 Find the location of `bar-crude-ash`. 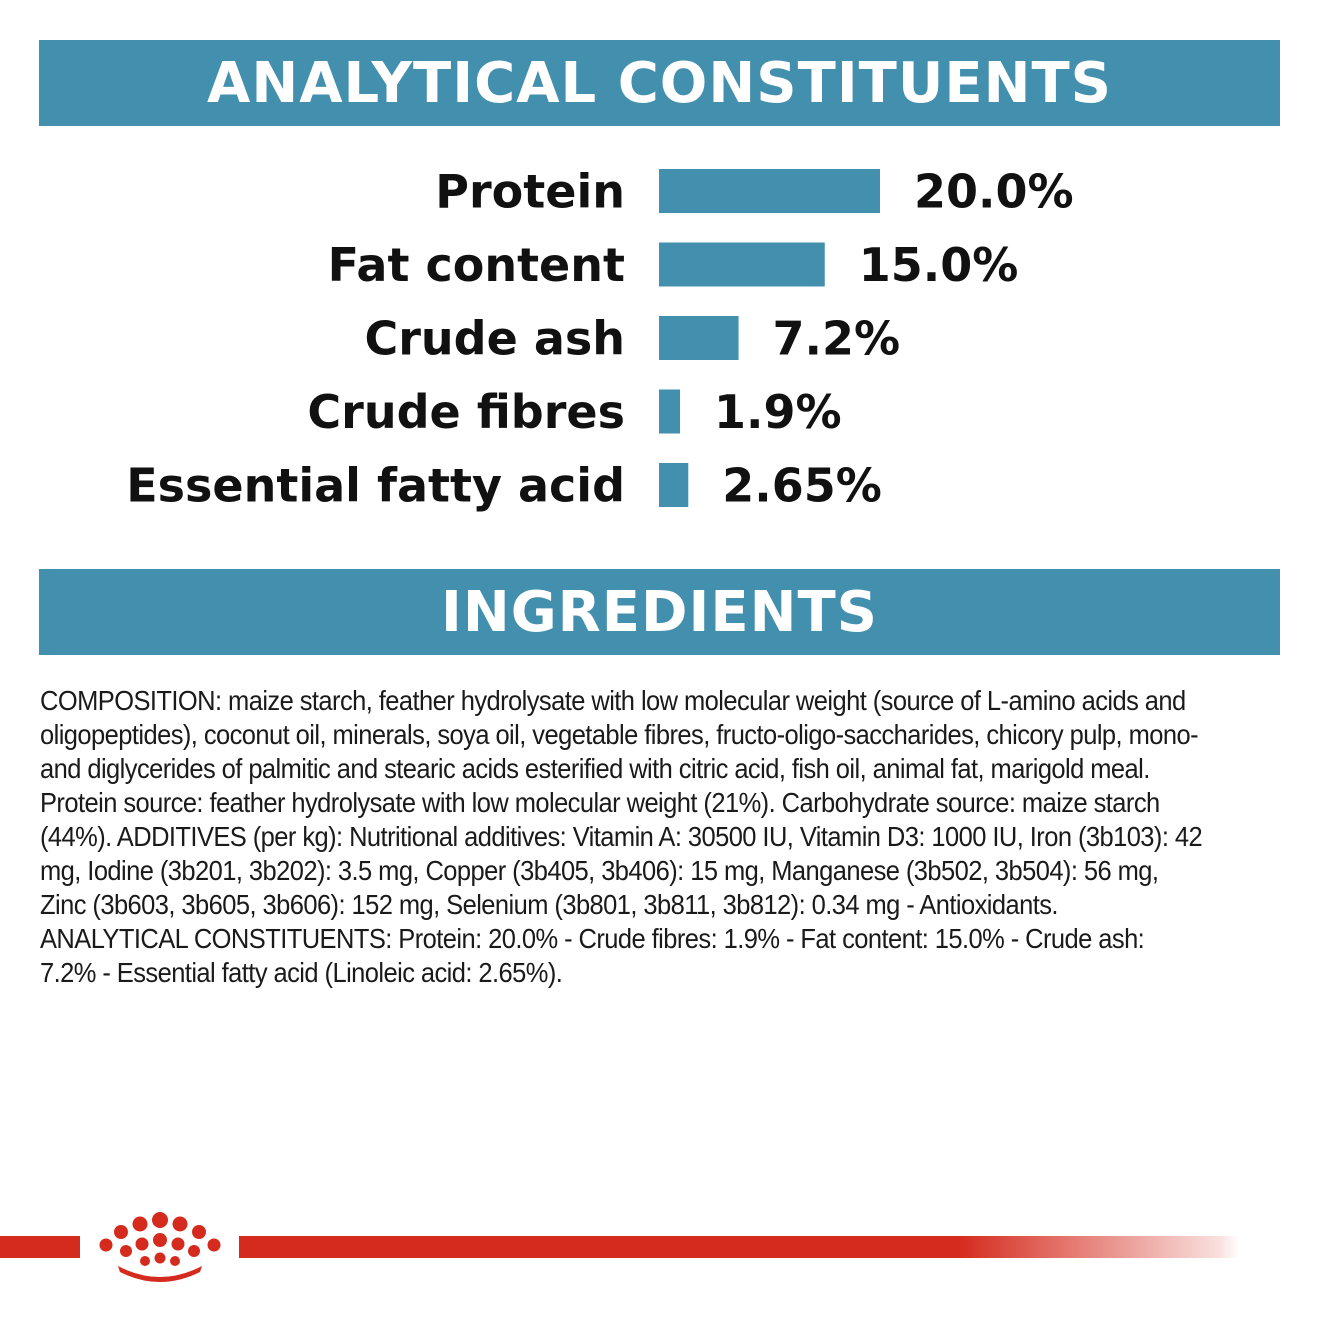

bar-crude-ash is located at coordinates (699, 338).